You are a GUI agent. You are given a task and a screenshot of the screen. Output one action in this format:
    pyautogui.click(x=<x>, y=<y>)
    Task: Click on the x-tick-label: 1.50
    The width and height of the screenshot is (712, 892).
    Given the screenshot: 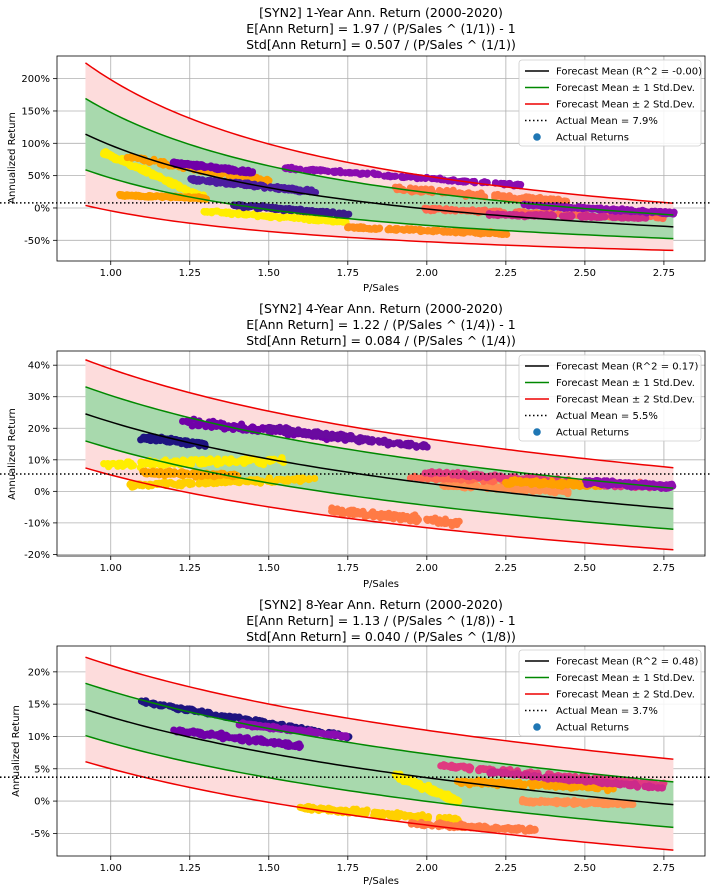 What is the action you would take?
    pyautogui.click(x=269, y=273)
    